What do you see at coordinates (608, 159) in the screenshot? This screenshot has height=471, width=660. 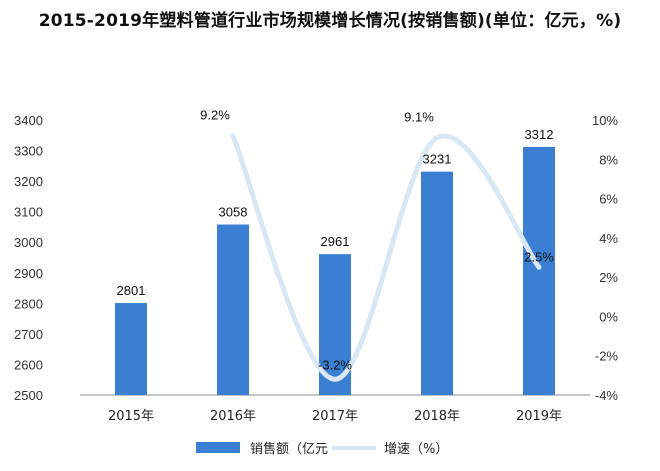 I see `y-right-tick-label: 8%` at bounding box center [608, 159].